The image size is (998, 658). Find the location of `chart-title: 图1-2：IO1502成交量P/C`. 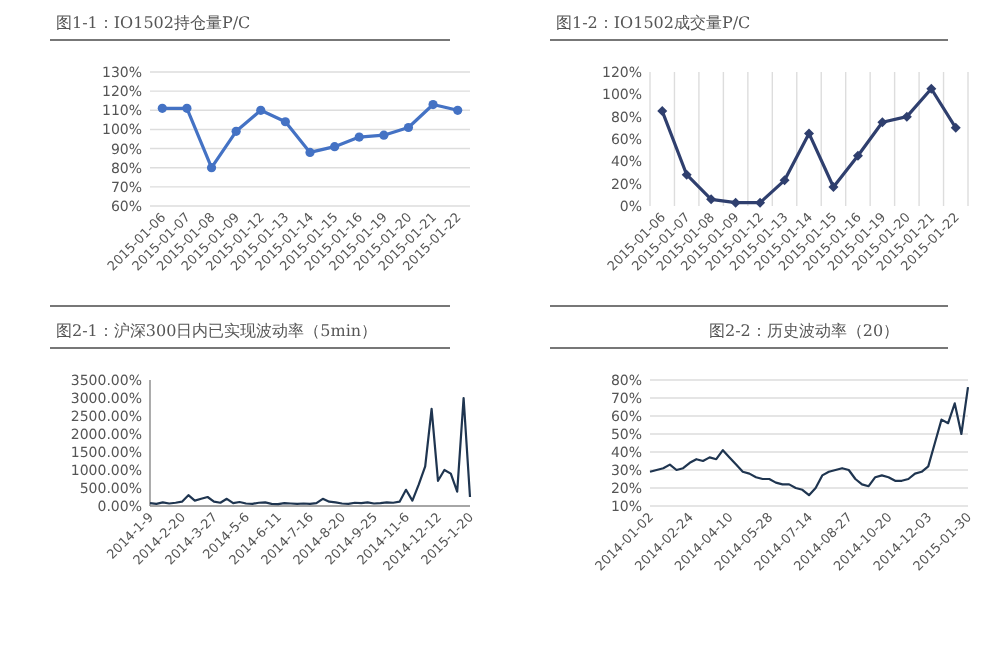

chart-title: 图1-2：IO1502成交量P/C is located at coordinates (653, 23).